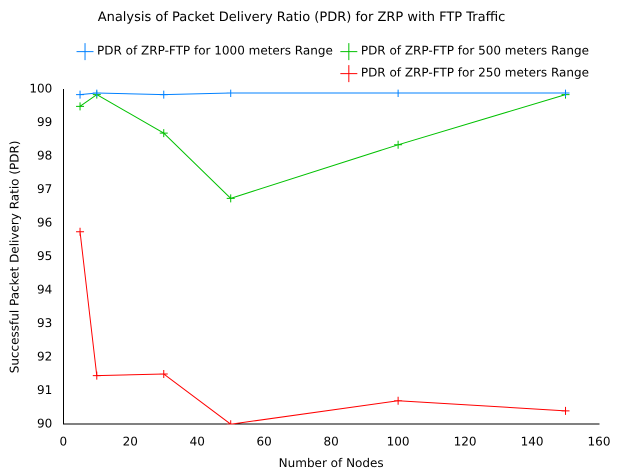 This screenshot has height=475, width=619. What do you see at coordinates (44, 423) in the screenshot?
I see `y-tick-label: 90` at bounding box center [44, 423].